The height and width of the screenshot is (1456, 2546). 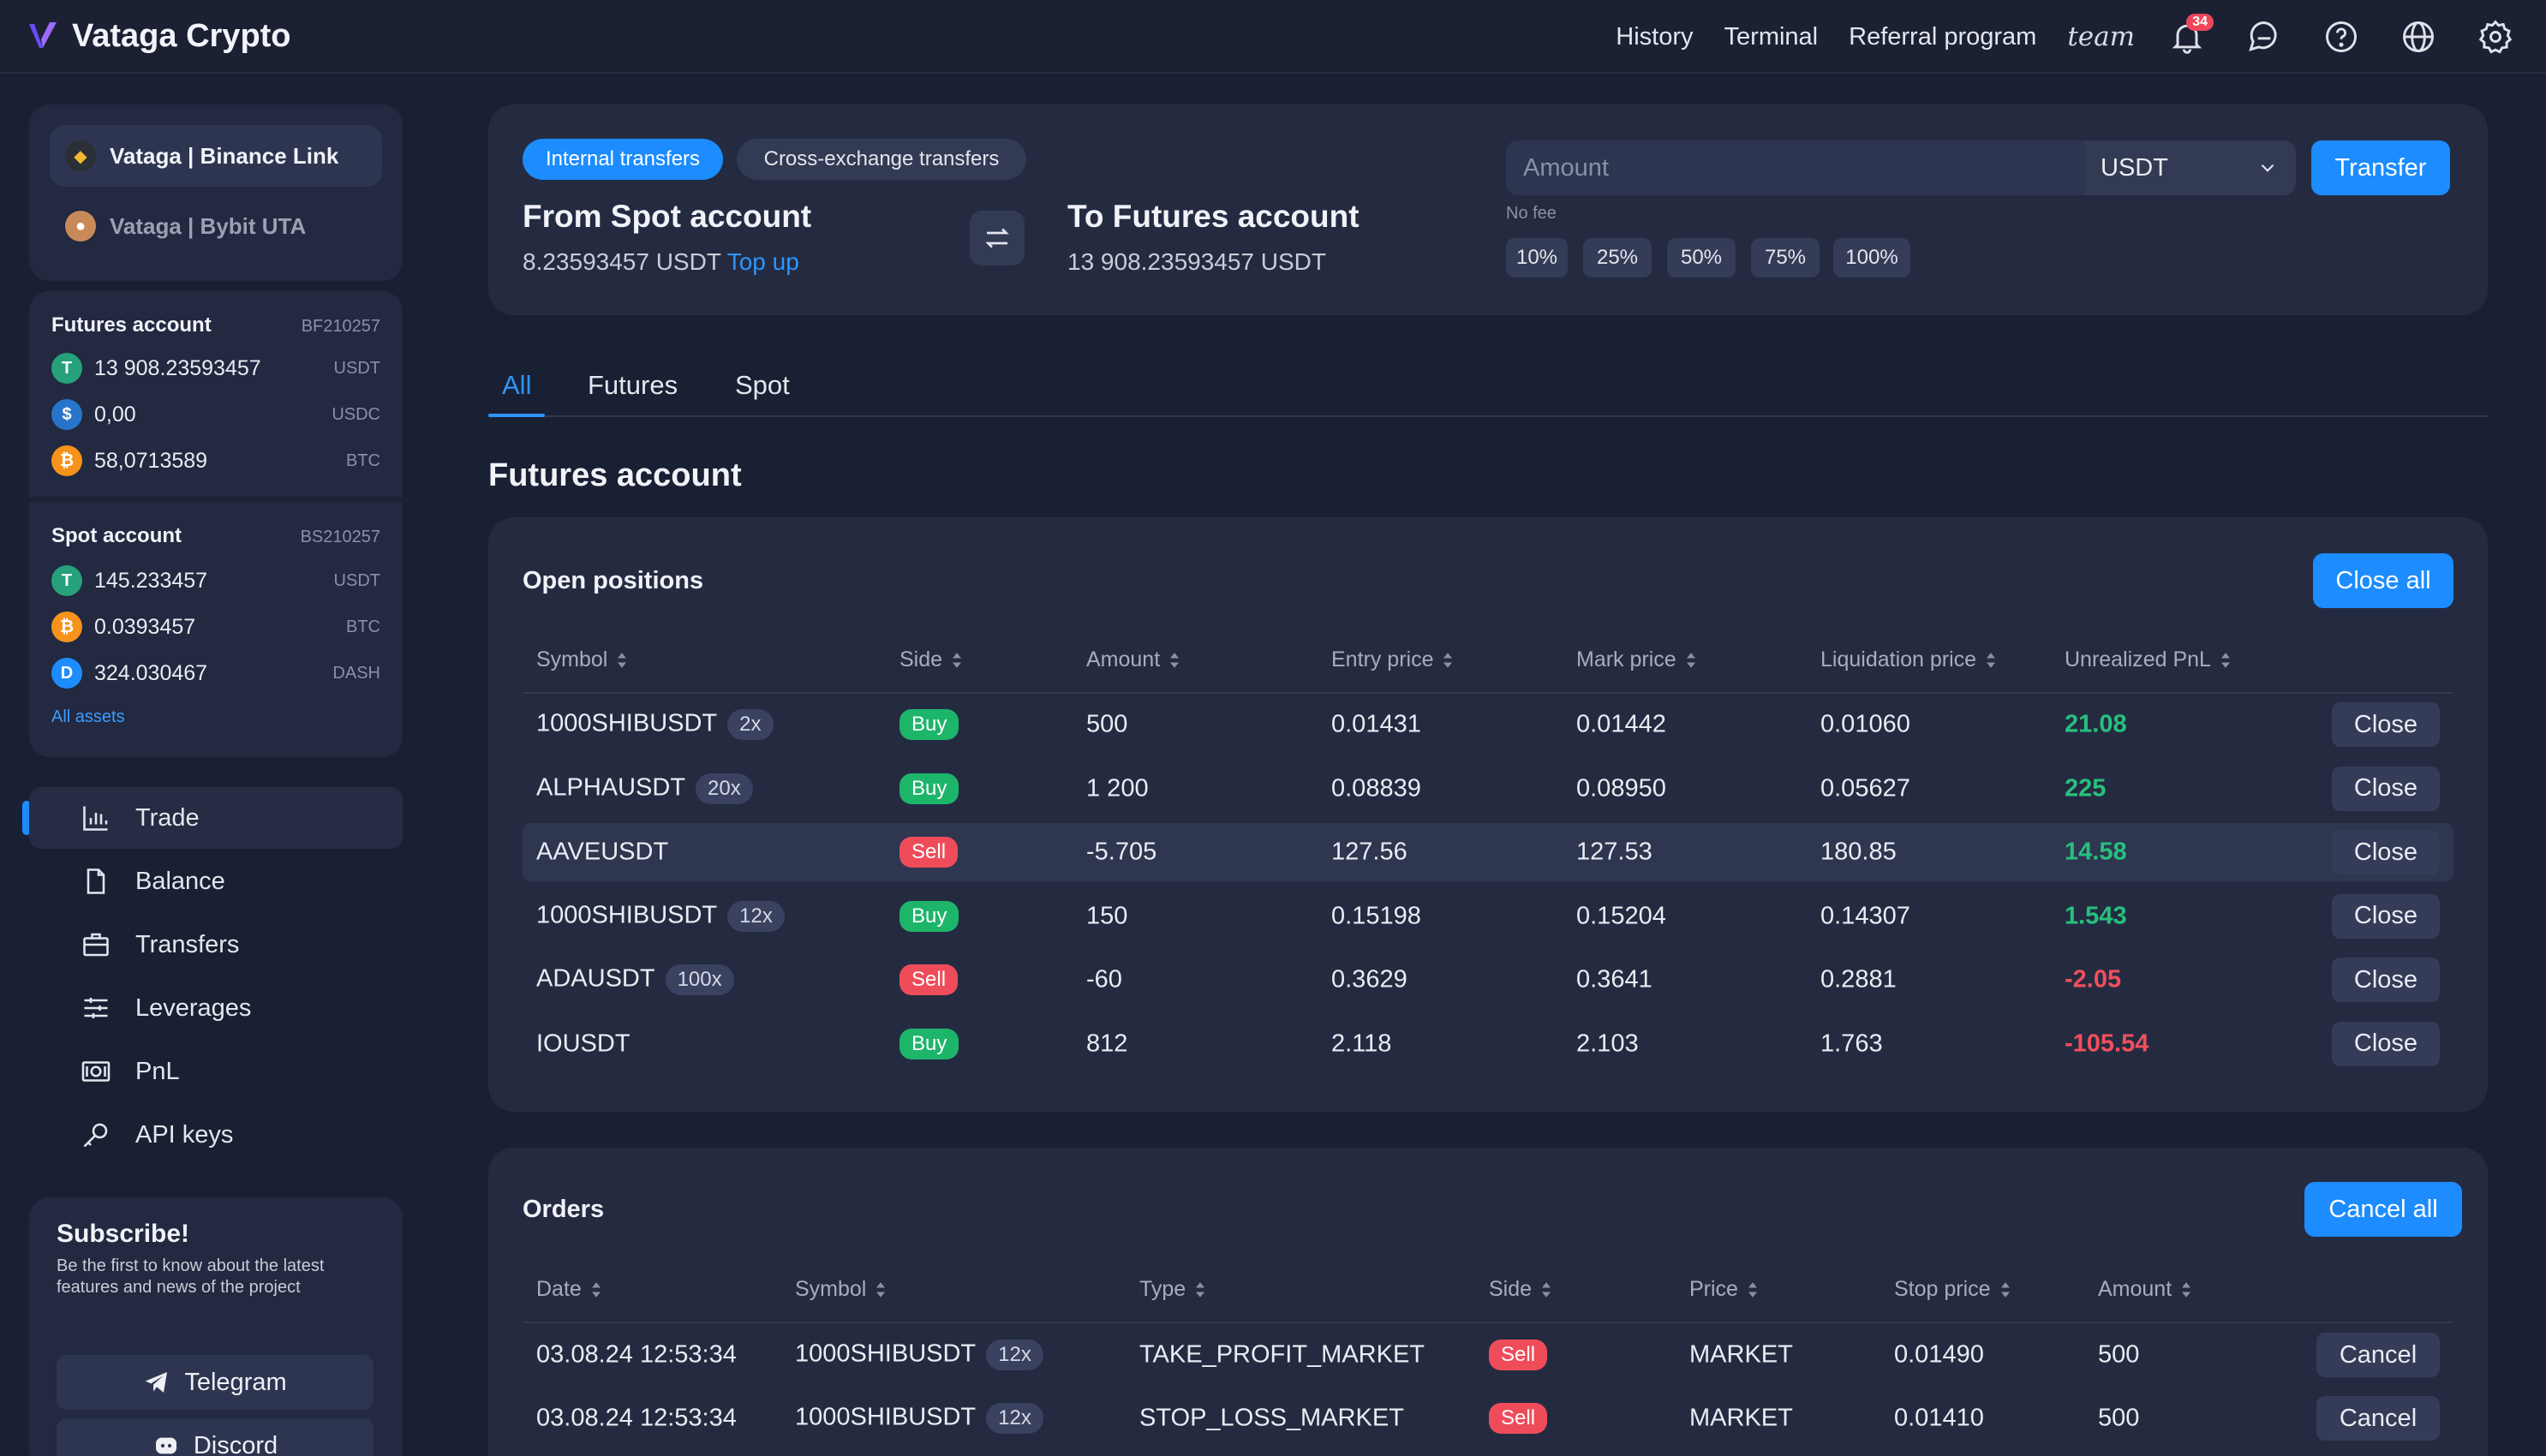 I want to click on column-header: Unrealized PnL, so click(x=2148, y=659).